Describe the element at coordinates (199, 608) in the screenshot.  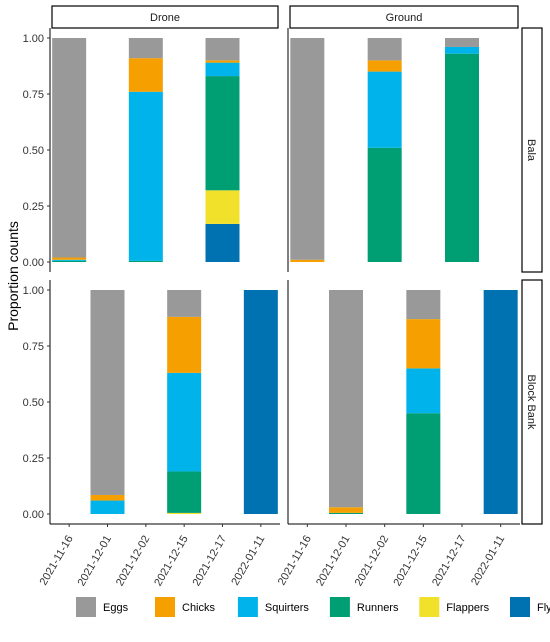
I see `legend-label-chicks: Chicks` at that location.